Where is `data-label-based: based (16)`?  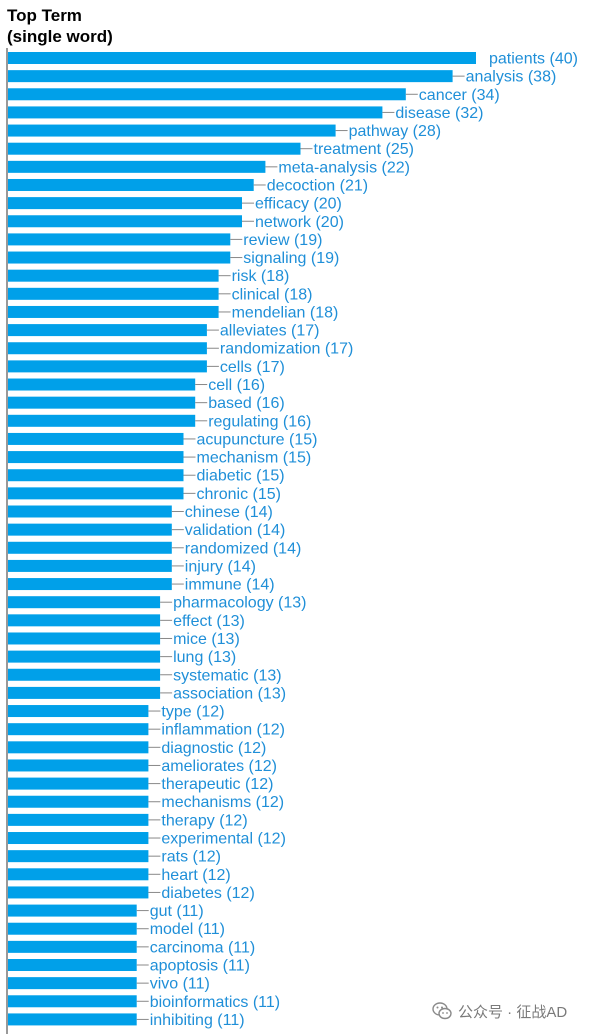 data-label-based: based (16) is located at coordinates (246, 403).